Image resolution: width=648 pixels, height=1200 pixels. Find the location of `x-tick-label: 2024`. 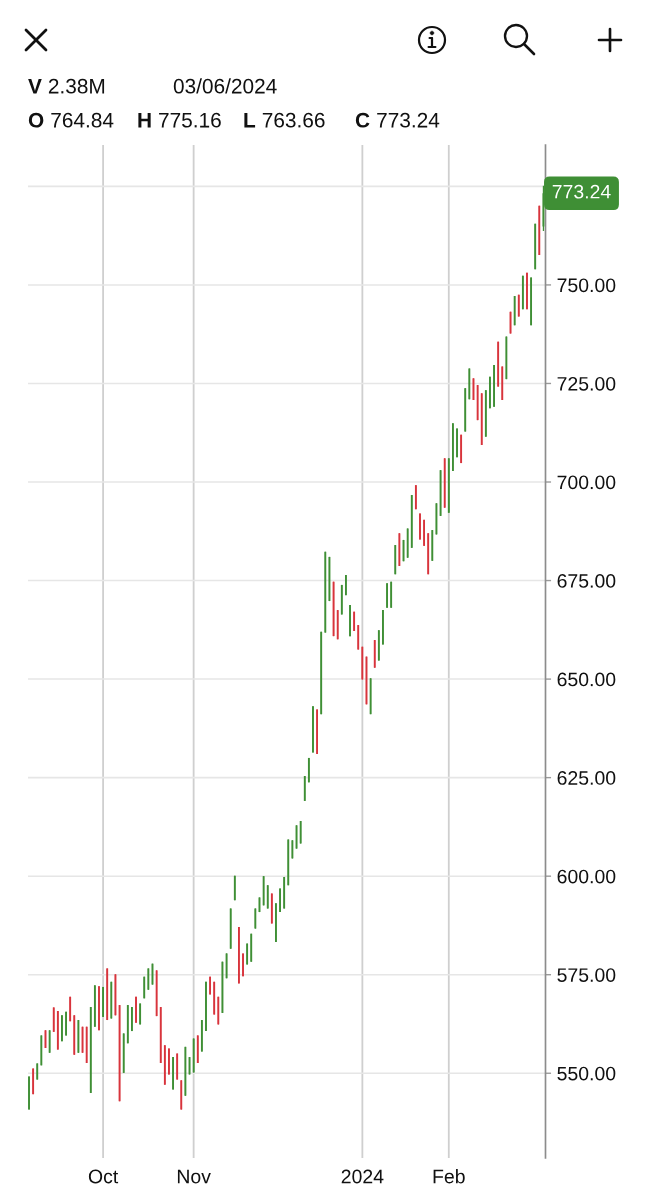

x-tick-label: 2024 is located at coordinates (362, 1176).